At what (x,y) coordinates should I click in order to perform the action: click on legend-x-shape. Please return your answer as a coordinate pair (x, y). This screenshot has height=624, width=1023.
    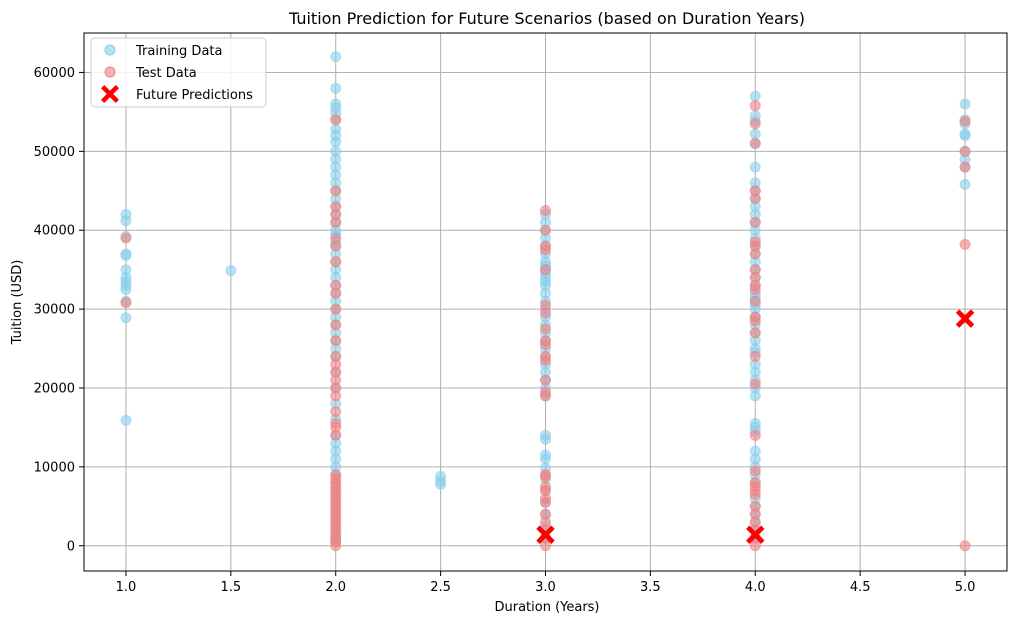
    Looking at the image, I should click on (110, 94).